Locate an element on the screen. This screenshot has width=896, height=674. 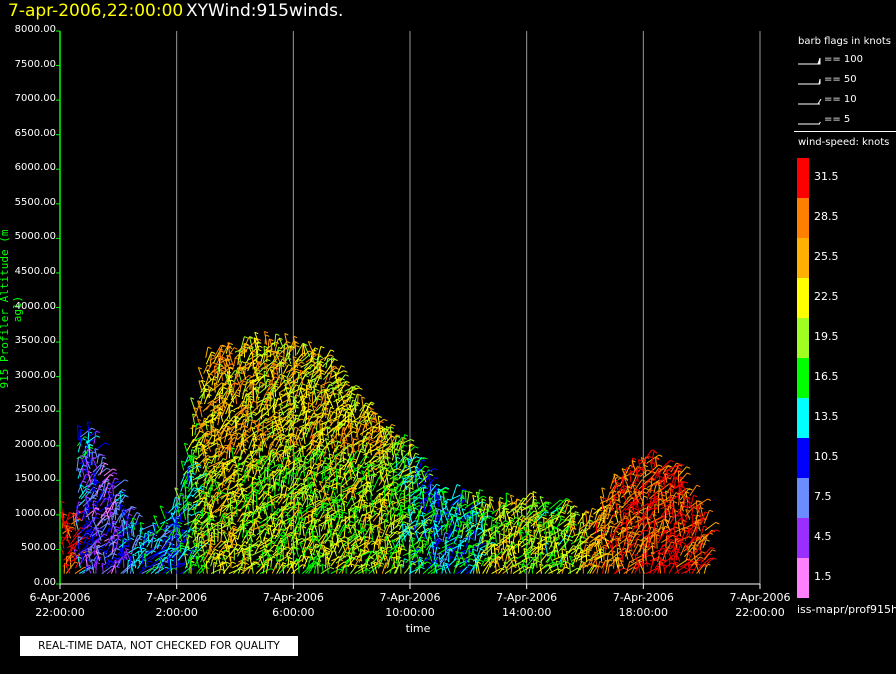
chart-title: XYWind:915winds. is located at coordinates (265, 11).